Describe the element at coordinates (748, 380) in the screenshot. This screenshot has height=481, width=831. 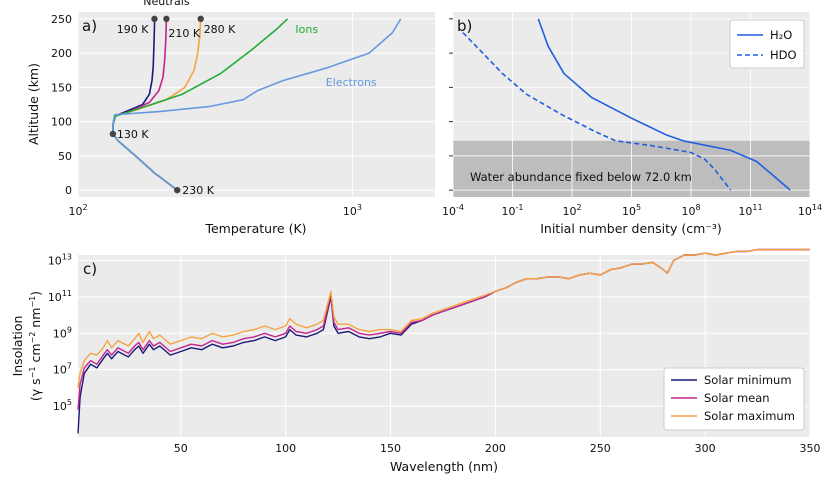
I see `legend-solar-min-label: Solar minimum` at that location.